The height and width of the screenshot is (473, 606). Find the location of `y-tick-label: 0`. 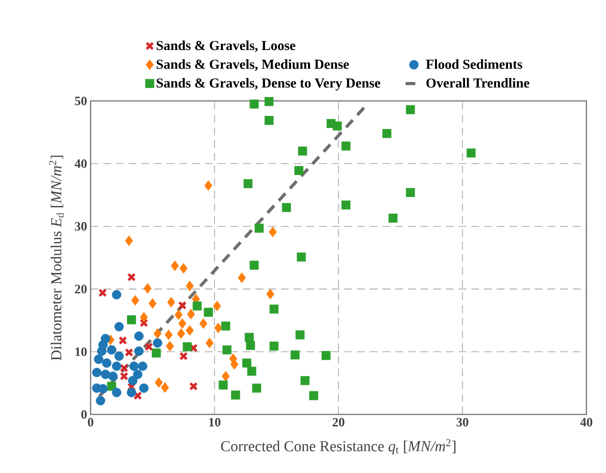

y-tick-label: 0 is located at coordinates (84, 414).